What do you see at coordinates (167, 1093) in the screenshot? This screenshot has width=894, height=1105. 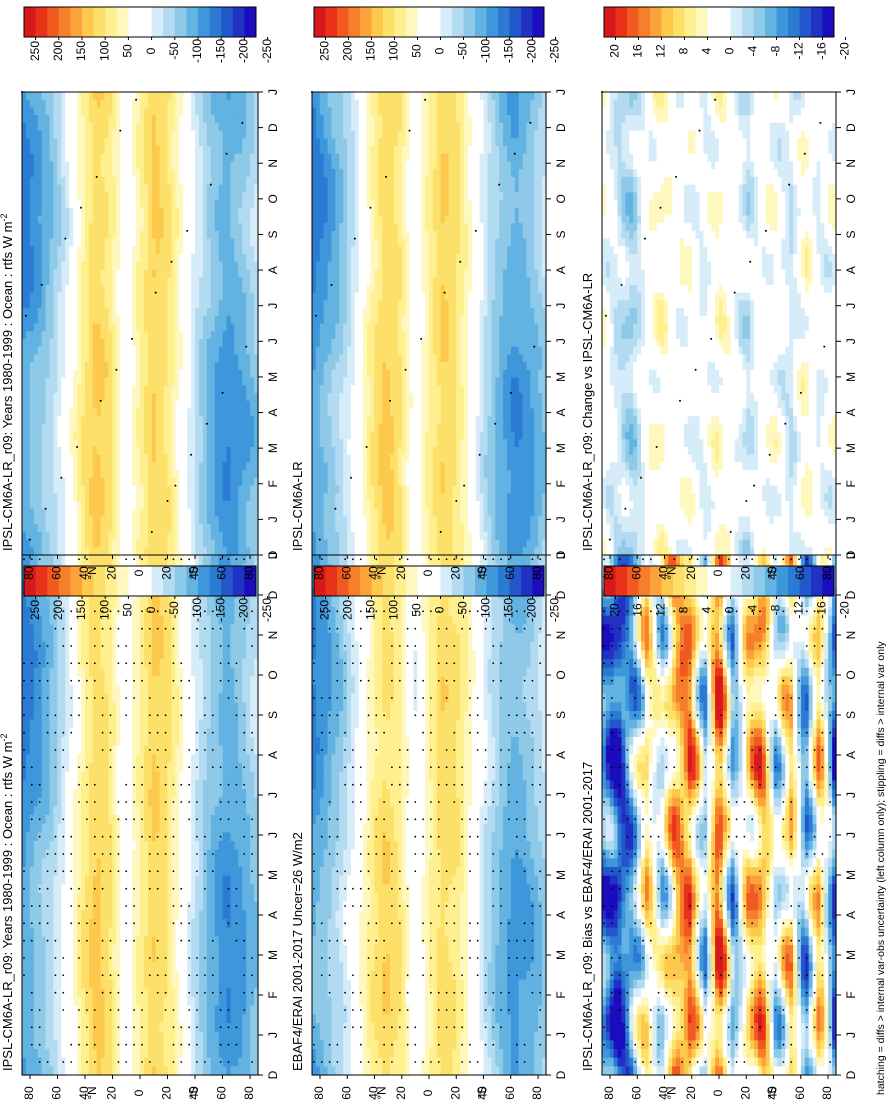 I see `lat-label: 20` at bounding box center [167, 1093].